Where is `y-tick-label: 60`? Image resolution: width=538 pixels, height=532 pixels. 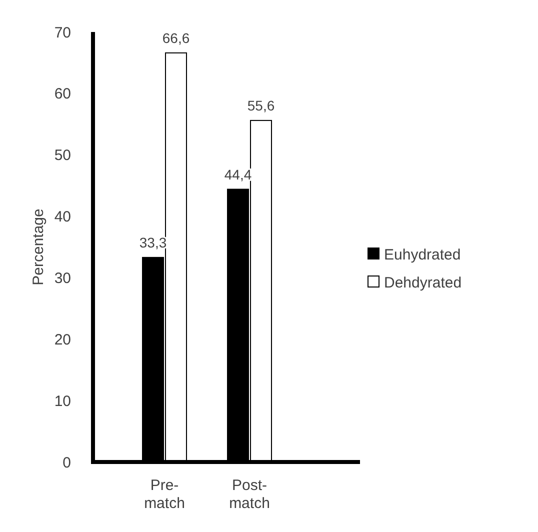
y-tick-label: 60 is located at coordinates (62, 94).